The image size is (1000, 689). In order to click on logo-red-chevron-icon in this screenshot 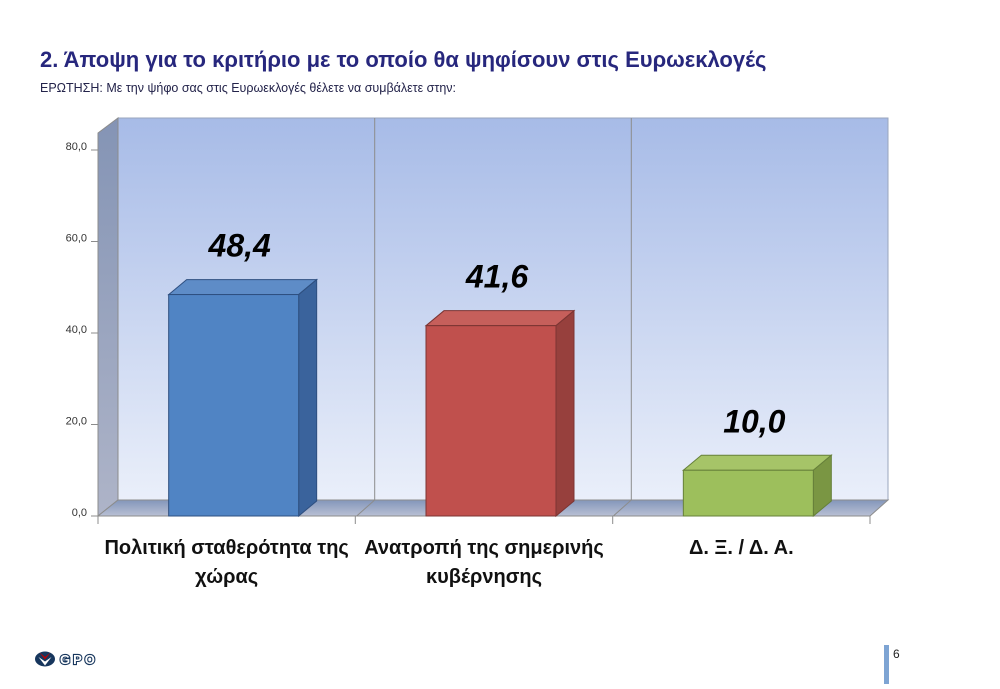, I will do `click(45, 656)`.